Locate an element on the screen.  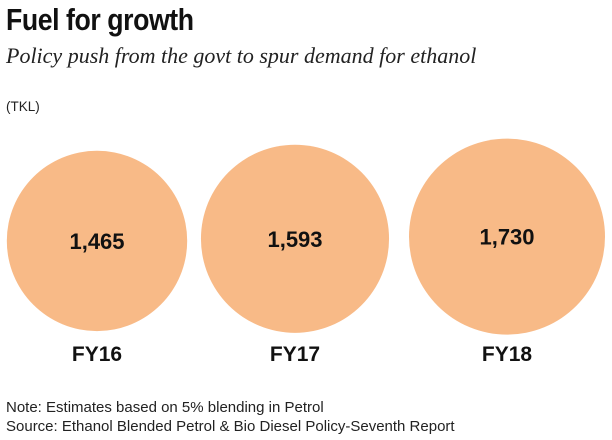
bubble-fy17 is located at coordinates (295, 238).